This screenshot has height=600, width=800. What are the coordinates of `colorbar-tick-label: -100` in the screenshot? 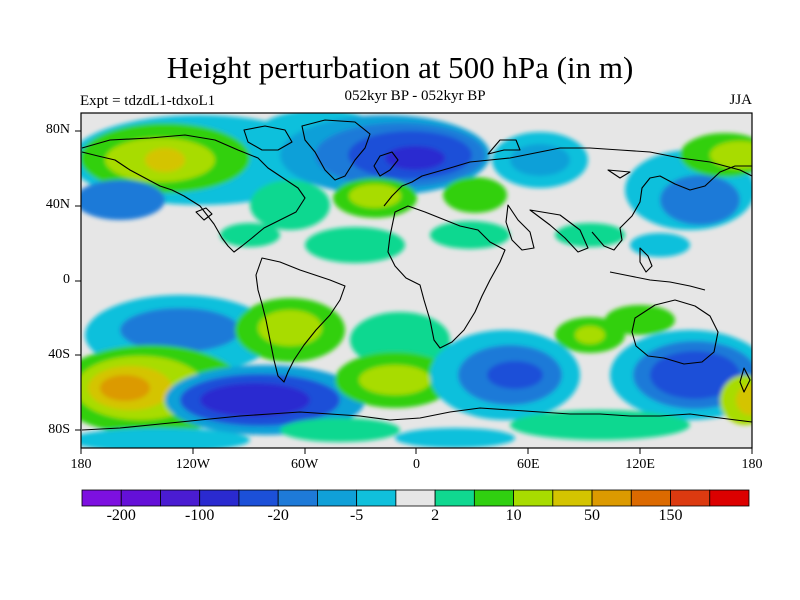 It's located at (200, 515).